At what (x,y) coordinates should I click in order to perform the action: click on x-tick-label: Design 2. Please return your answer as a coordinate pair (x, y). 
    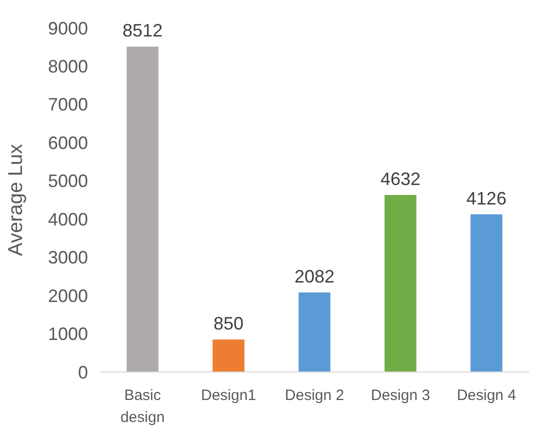
    Looking at the image, I should click on (314, 395).